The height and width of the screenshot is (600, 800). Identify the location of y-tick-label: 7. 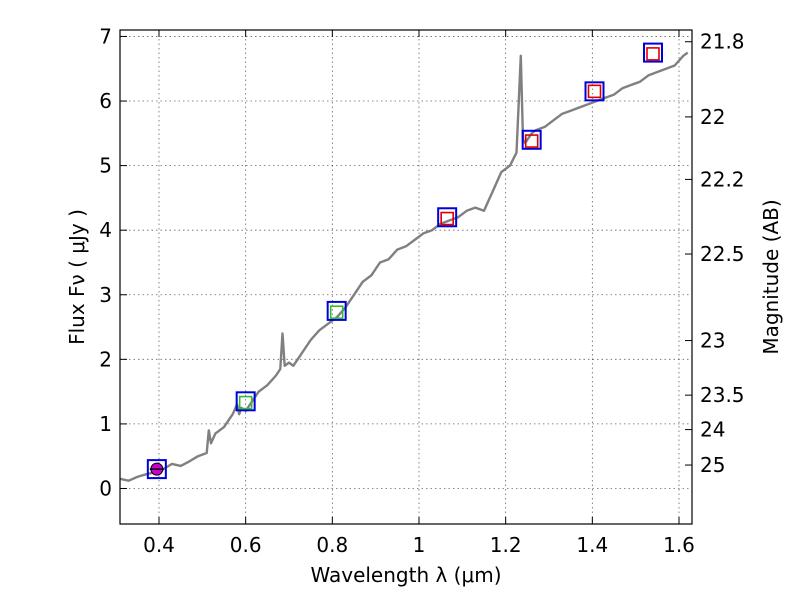
(105, 36).